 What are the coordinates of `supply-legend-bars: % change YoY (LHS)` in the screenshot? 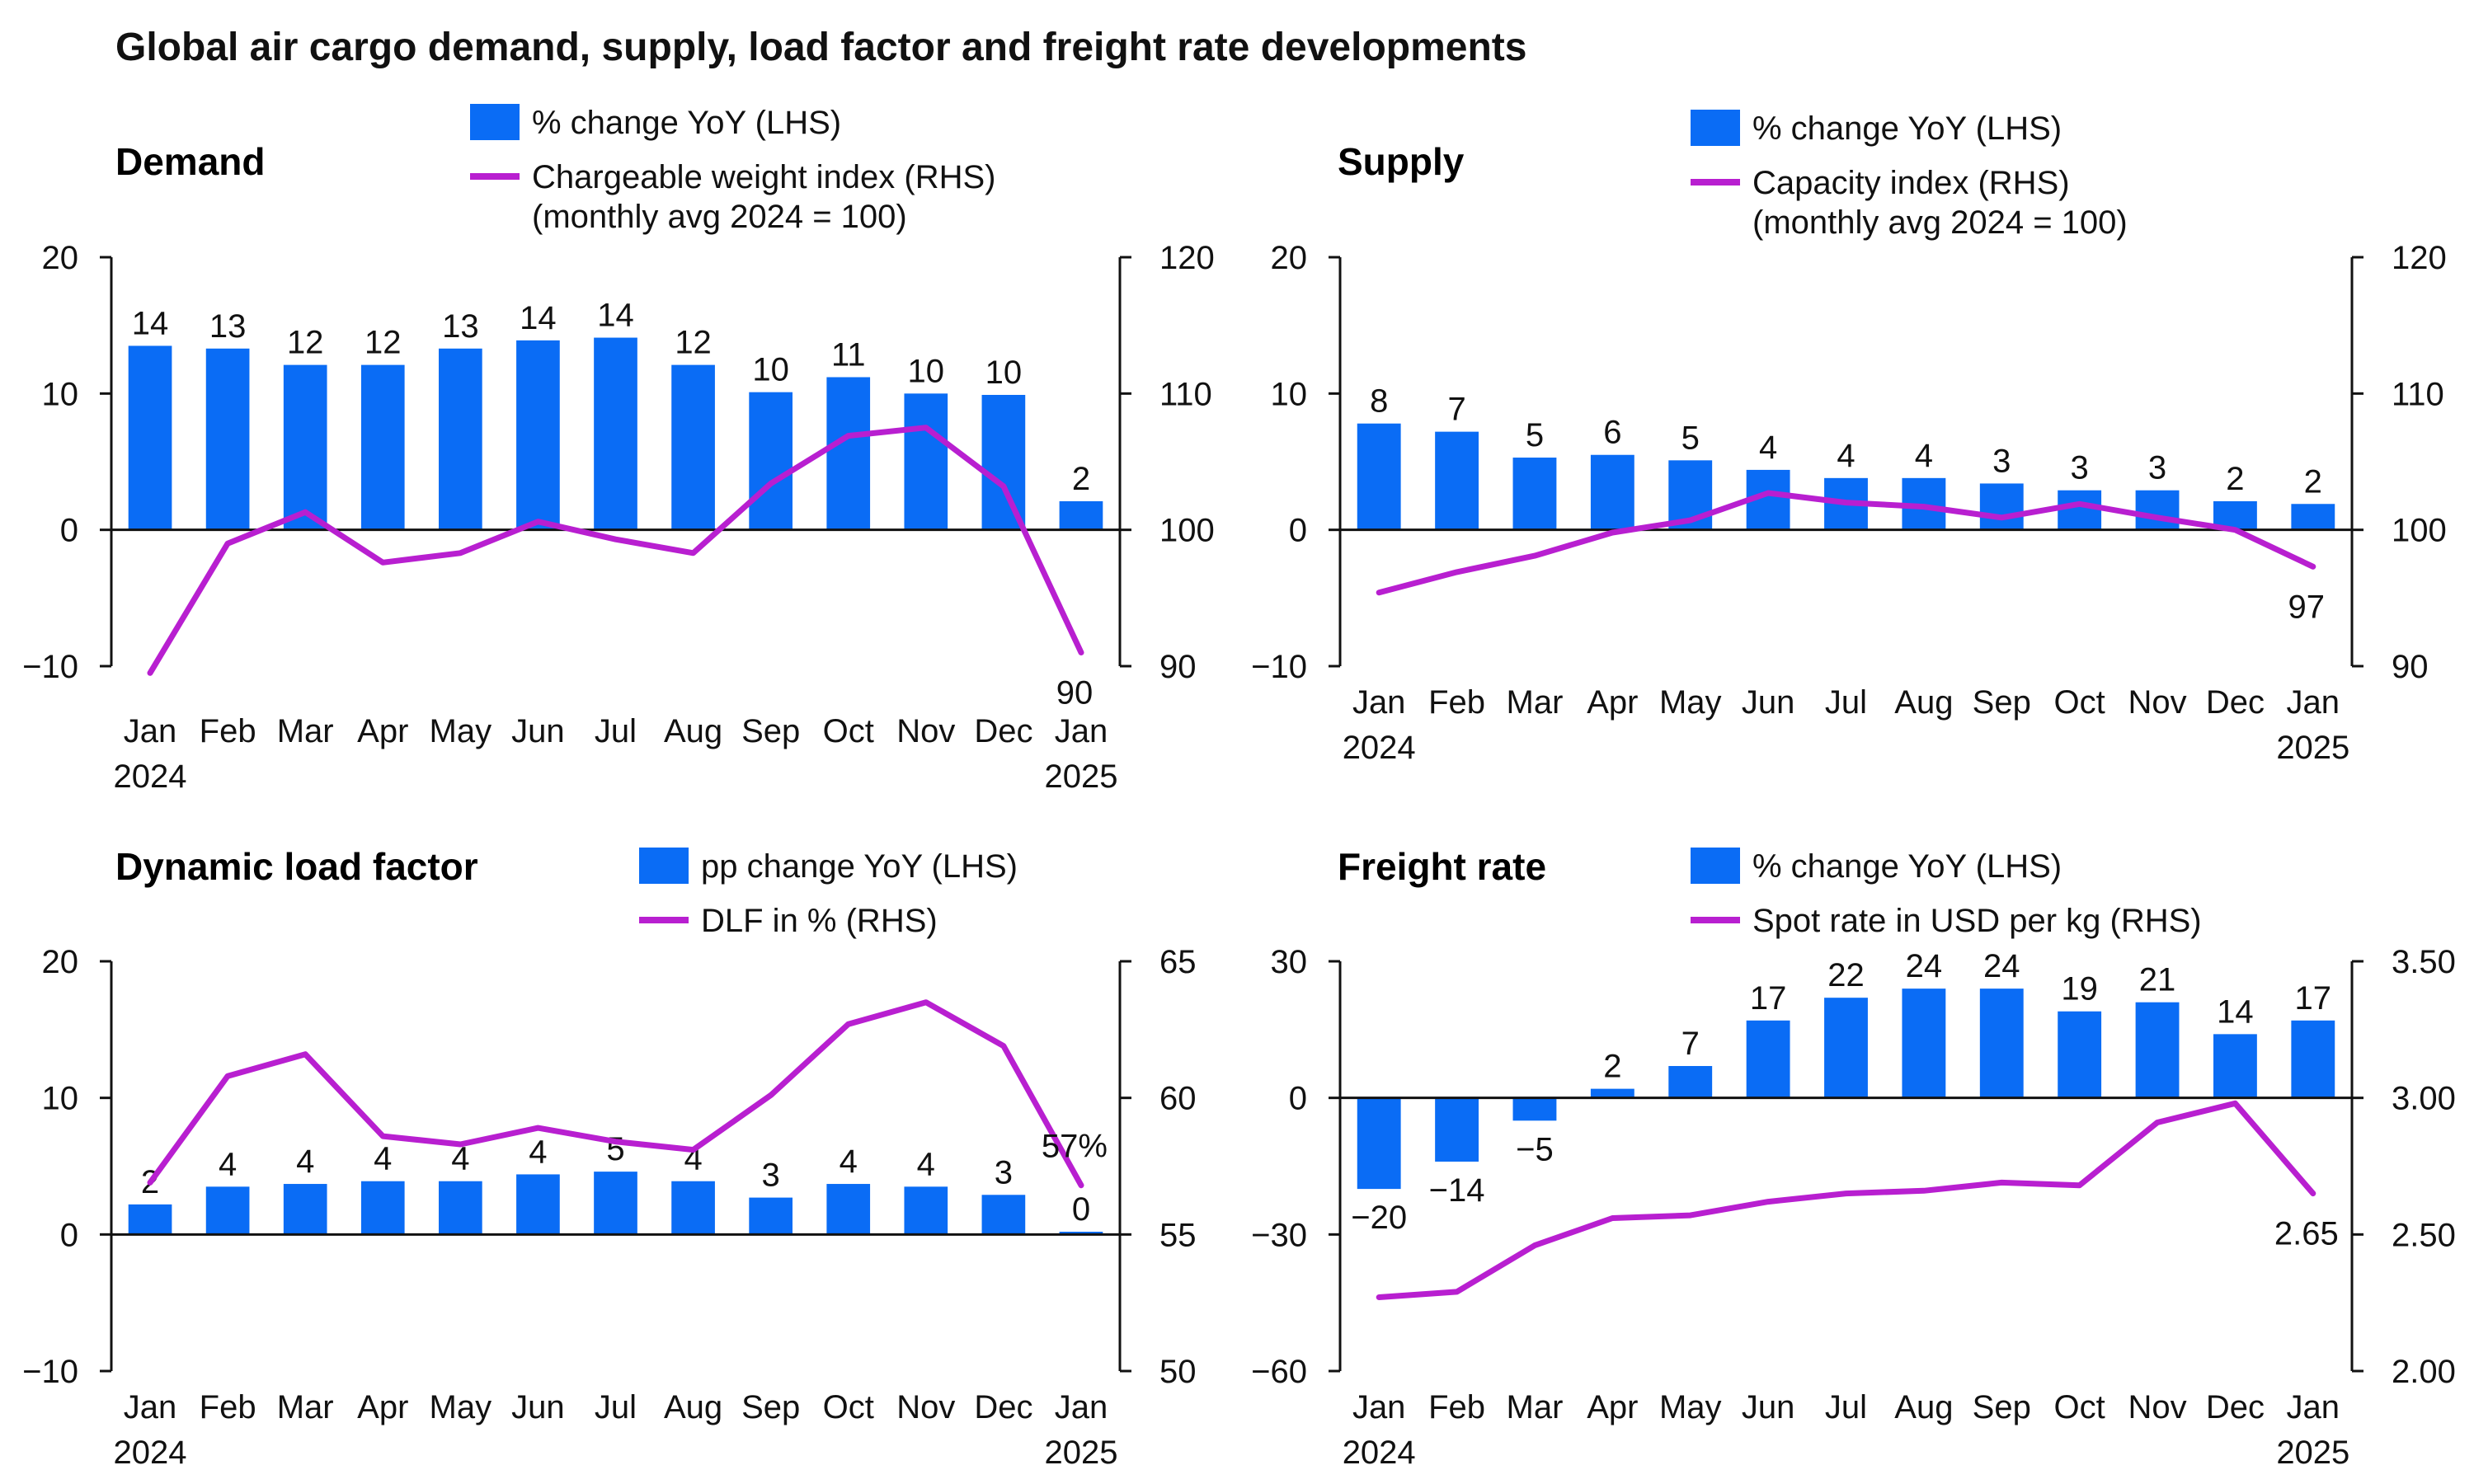 It's located at (1907, 128).